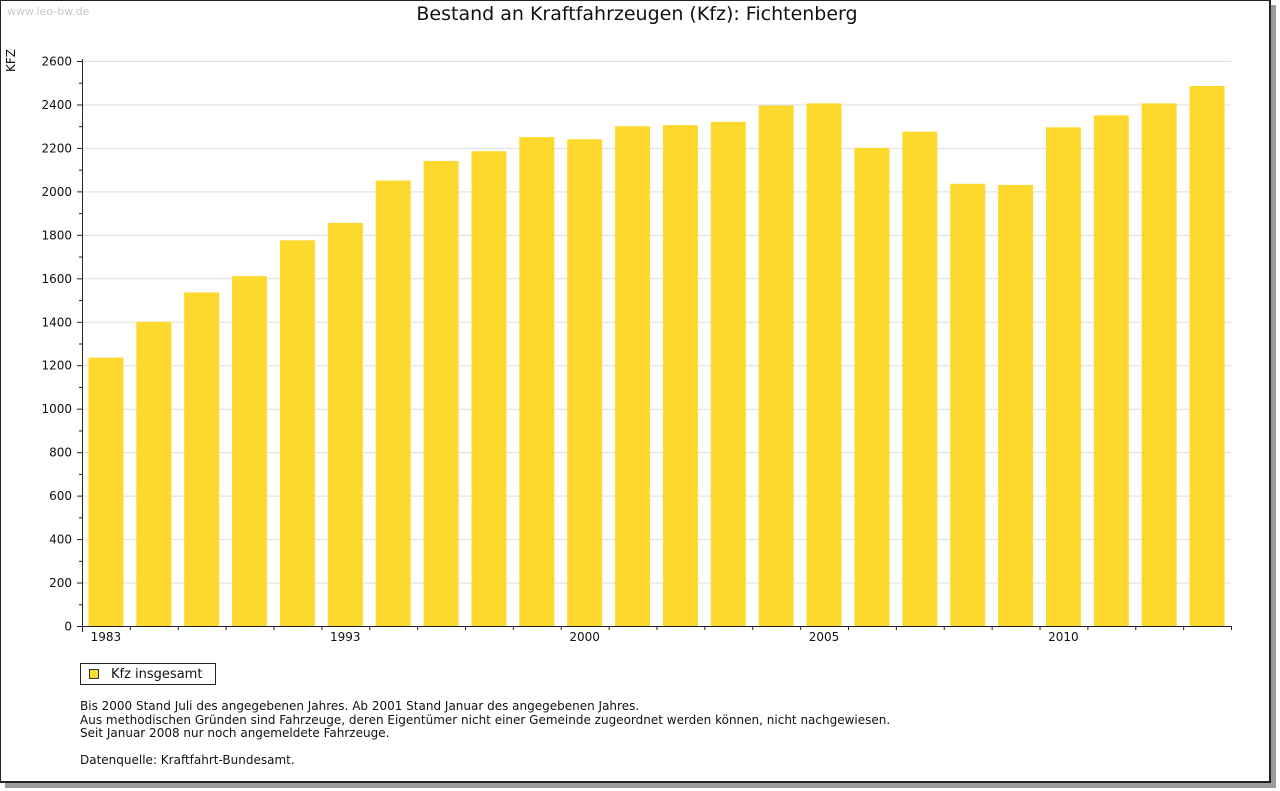  What do you see at coordinates (48, 11) in the screenshot?
I see `watermark: www.leo-bw.de` at bounding box center [48, 11].